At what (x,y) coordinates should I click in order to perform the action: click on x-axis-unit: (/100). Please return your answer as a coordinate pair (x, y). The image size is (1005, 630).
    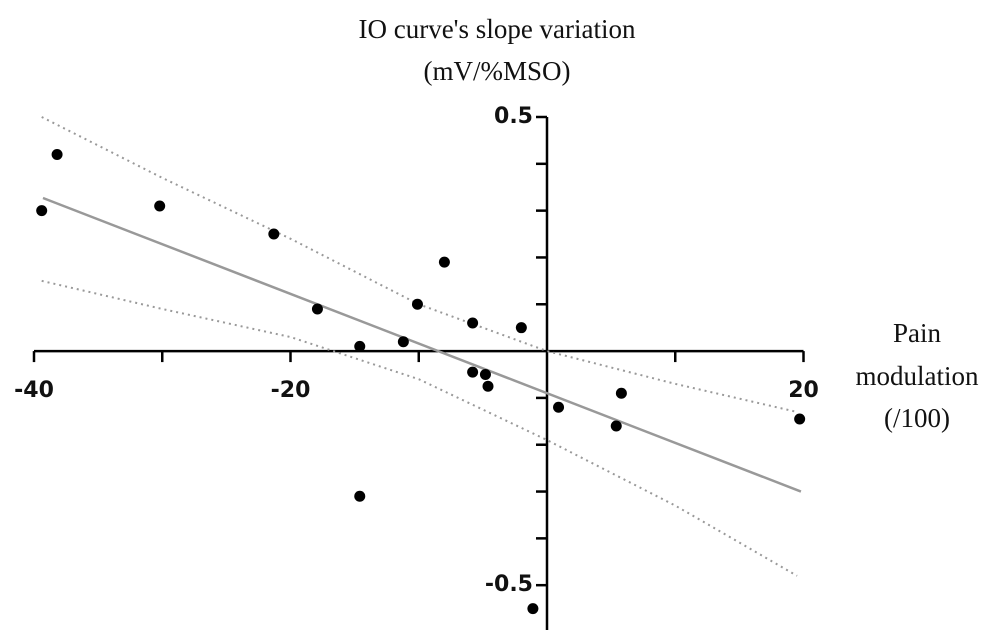
    Looking at the image, I should click on (917, 418).